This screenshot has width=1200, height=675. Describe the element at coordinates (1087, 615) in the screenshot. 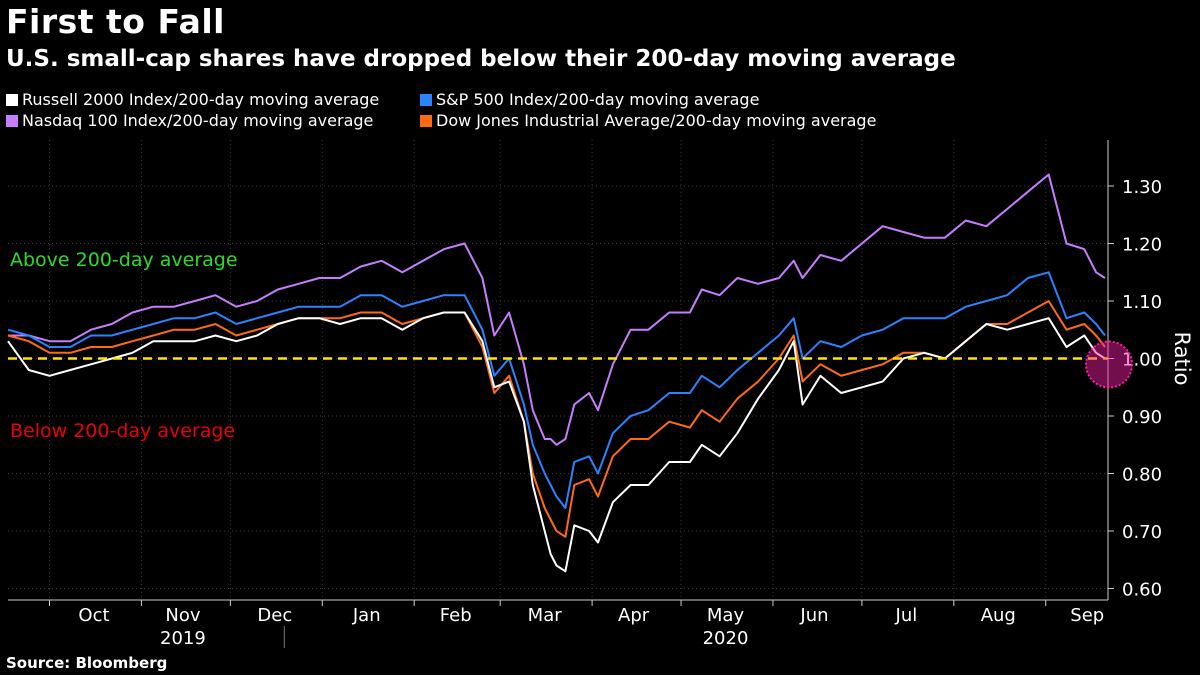

I see `x-tick-label: Sep` at that location.